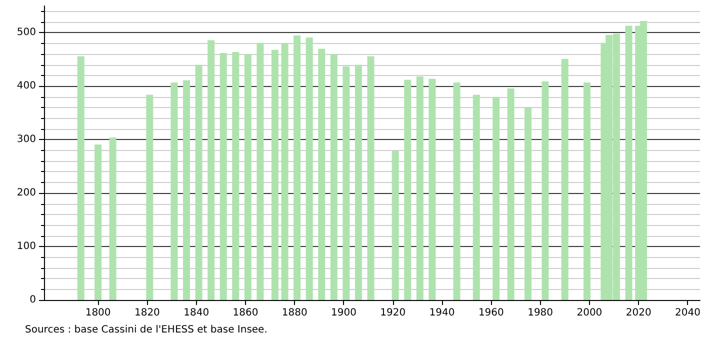 This screenshot has height=340, width=710. What do you see at coordinates (26, 193) in the screenshot?
I see `y-tick-label: 200` at bounding box center [26, 193].